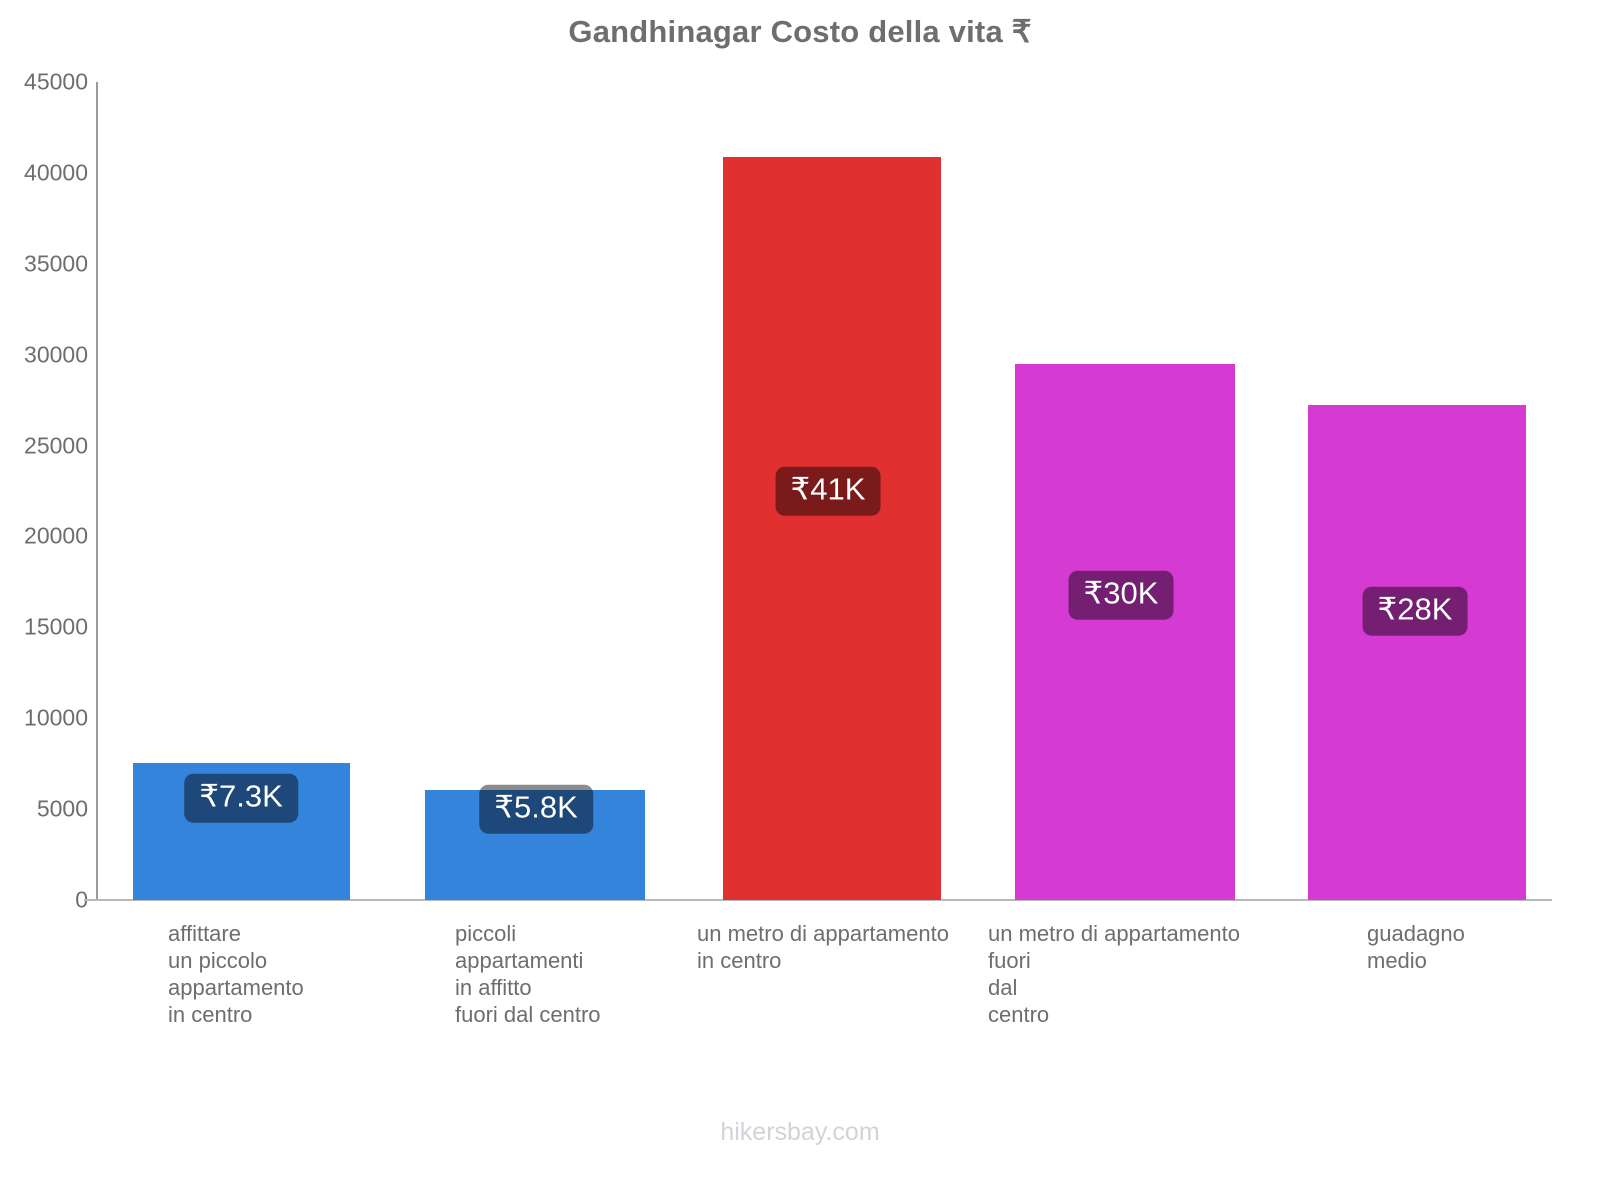 This screenshot has width=1600, height=1200. I want to click on x-axis-label-line: dal, so click(1003, 988).